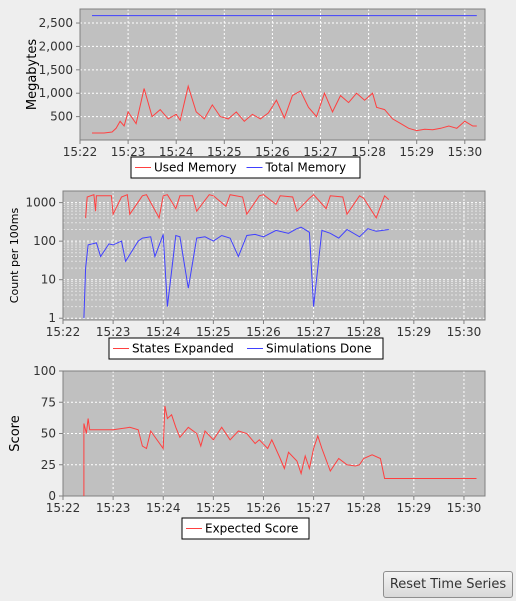  I want to click on reset-time-series-button: Reset Time Series, so click(448, 584).